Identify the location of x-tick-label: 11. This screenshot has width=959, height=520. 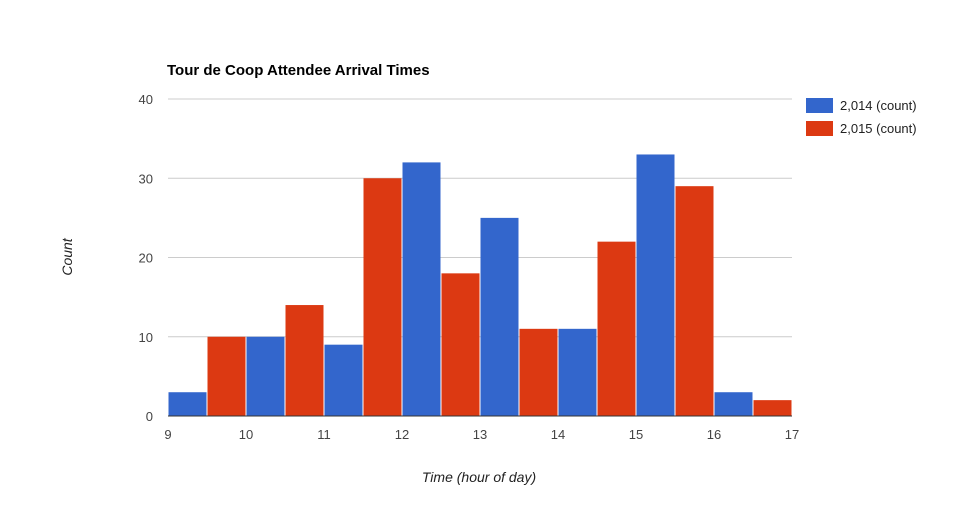
(324, 434).